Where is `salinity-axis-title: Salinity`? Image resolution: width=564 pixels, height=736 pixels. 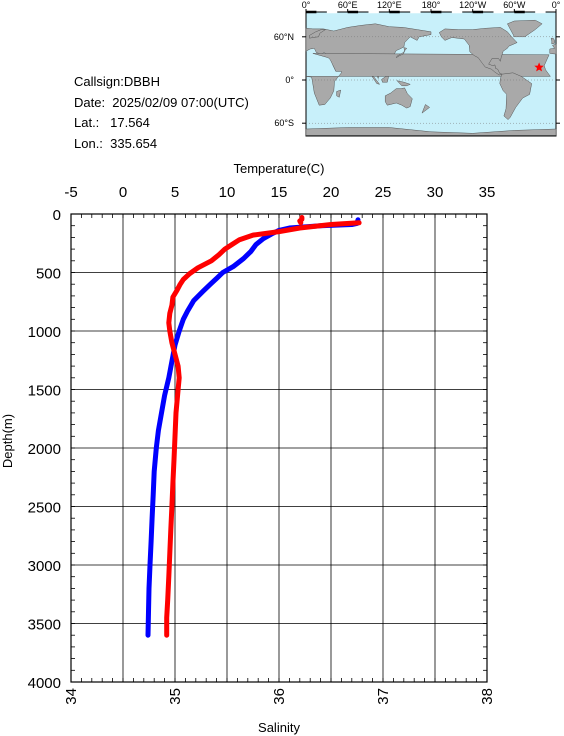
salinity-axis-title: Salinity is located at coordinates (279, 727).